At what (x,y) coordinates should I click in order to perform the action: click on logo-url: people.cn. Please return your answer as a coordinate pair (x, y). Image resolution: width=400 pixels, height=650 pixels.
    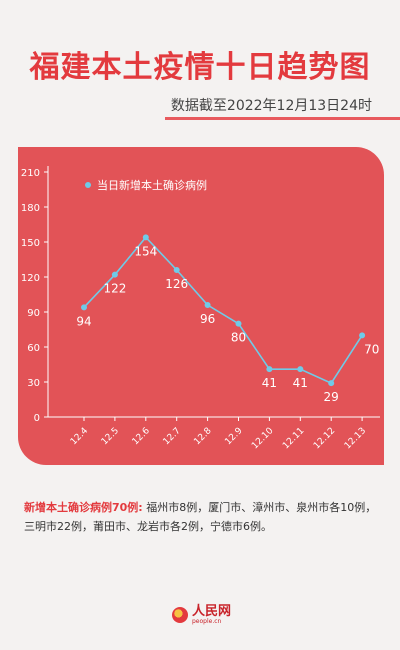
    Looking at the image, I should click on (207, 621).